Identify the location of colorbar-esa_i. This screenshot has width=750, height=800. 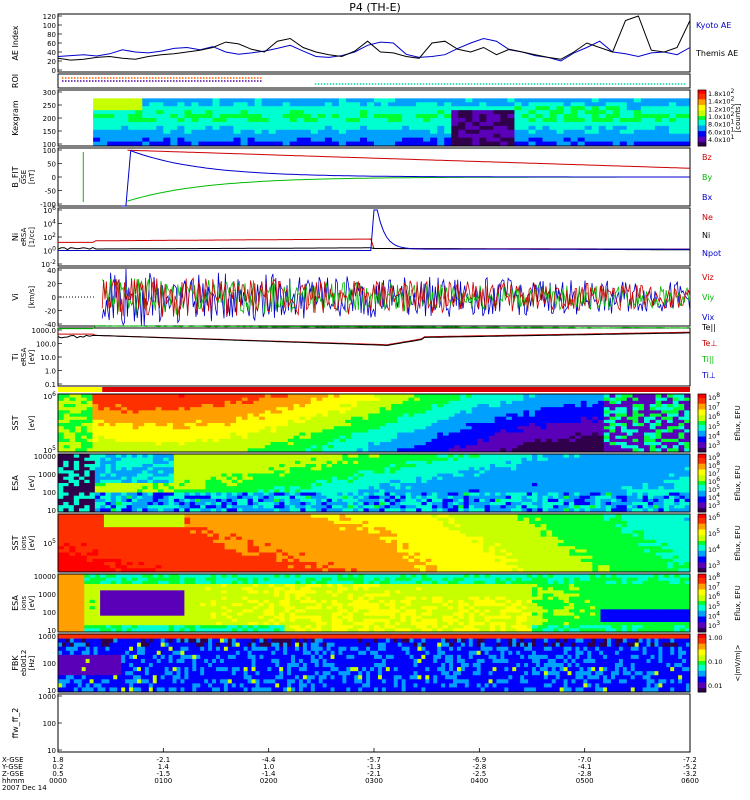
(702, 603).